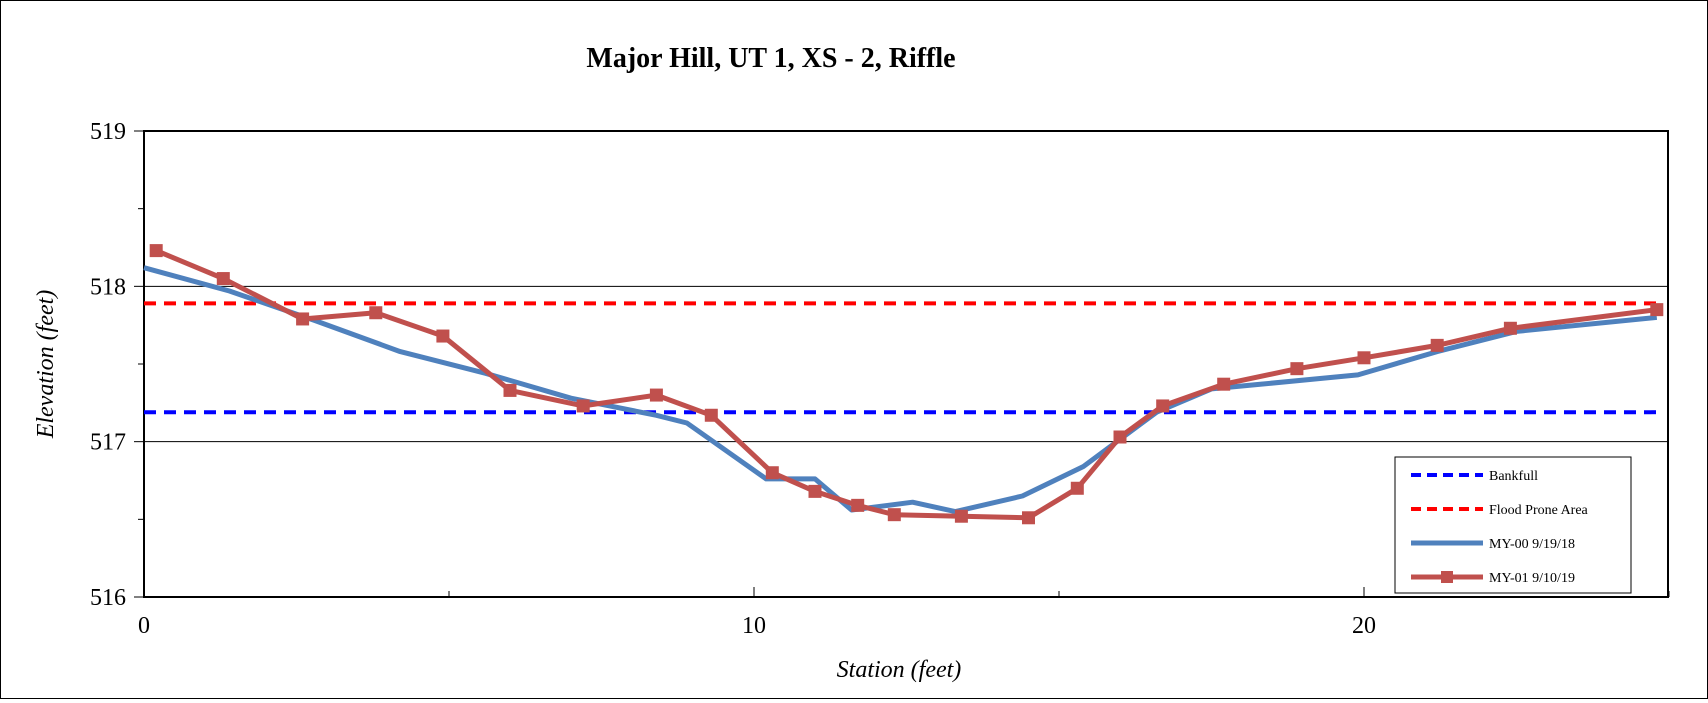 This screenshot has height=703, width=1708. Describe the element at coordinates (46, 365) in the screenshot. I see `y-axis-title: Elevation (feet)` at that location.